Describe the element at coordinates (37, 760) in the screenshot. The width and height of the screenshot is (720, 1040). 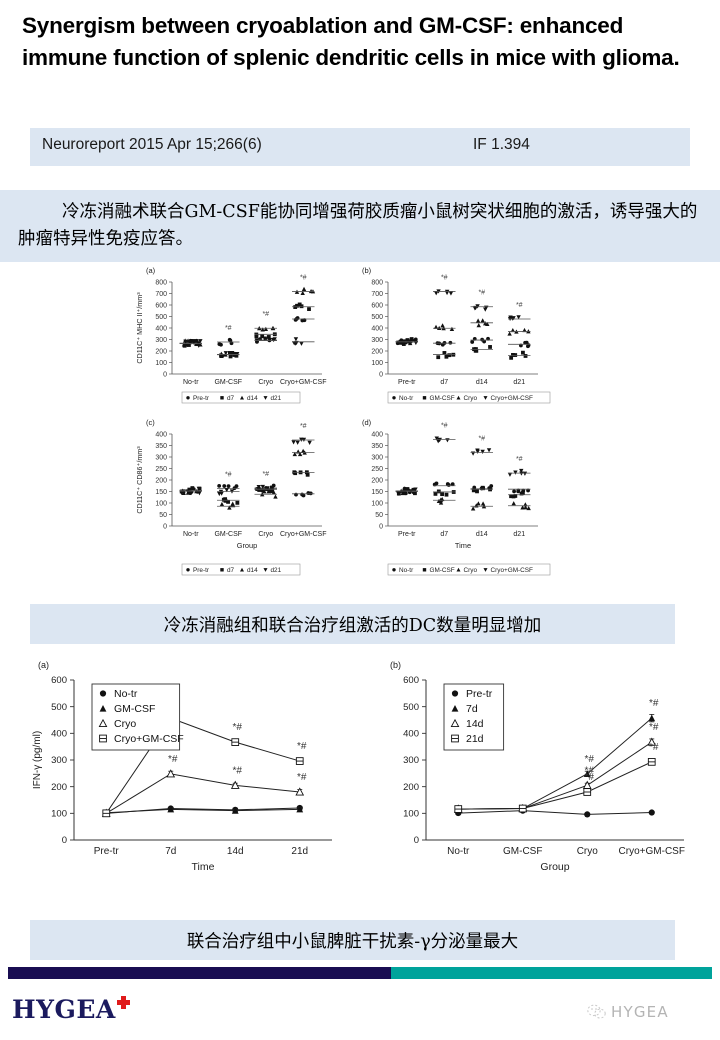
I see `svg-text: IFN-γ (pg/ml)` at that location.